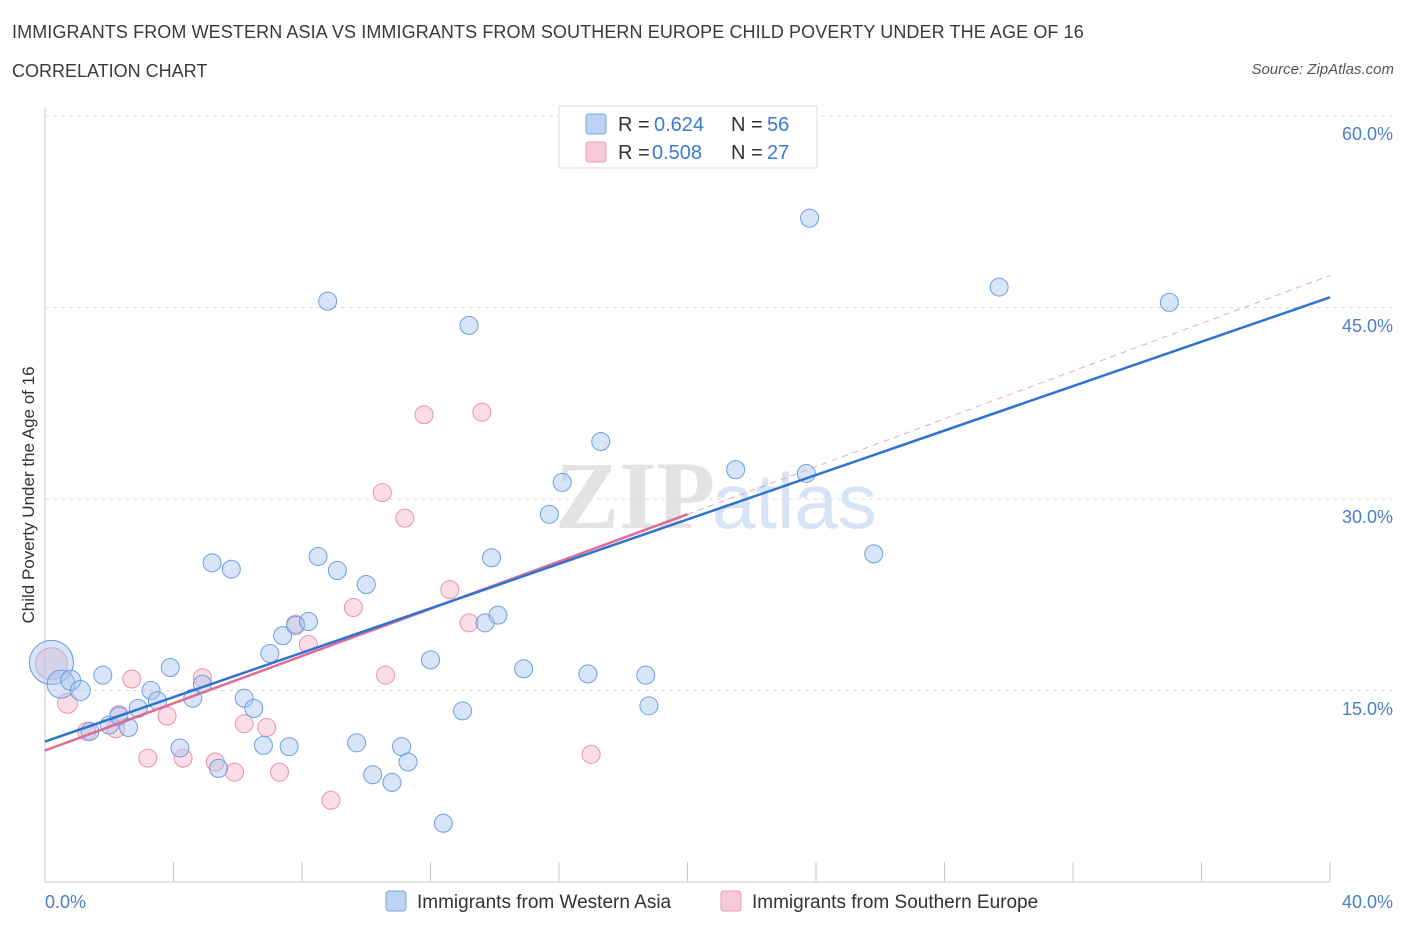  I want to click on legend-n-label-blue: N =, so click(747, 125).